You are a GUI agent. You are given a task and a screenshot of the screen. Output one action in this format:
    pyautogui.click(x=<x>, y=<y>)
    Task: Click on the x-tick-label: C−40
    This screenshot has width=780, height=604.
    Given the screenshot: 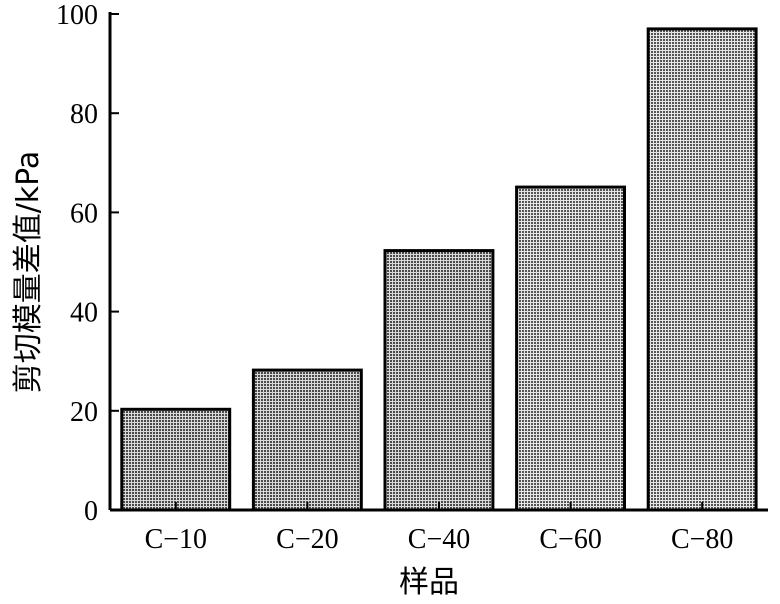 What is the action you would take?
    pyautogui.click(x=439, y=539)
    